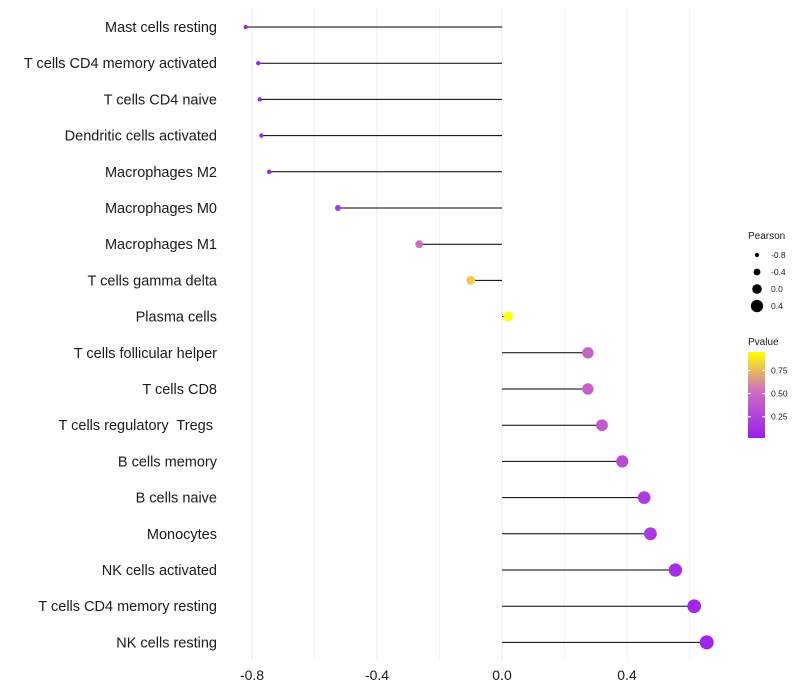 The image size is (800, 700). What do you see at coordinates (650, 534) in the screenshot?
I see `point-monocytes` at bounding box center [650, 534].